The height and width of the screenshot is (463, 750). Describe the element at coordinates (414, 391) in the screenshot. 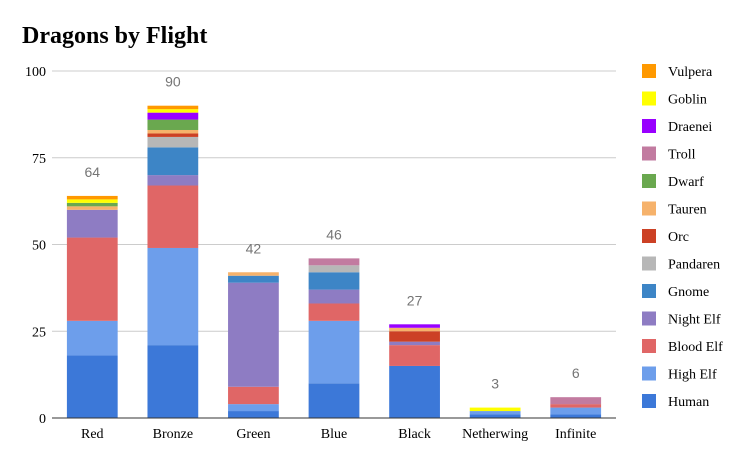

I see `bar-segment-human-black` at that location.